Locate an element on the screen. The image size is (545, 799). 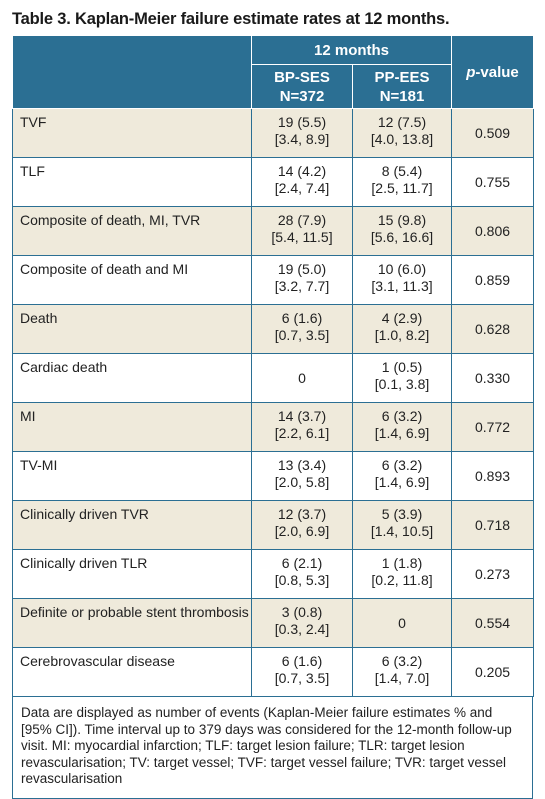
row-label: Clinically driven TVR is located at coordinates (132, 525).